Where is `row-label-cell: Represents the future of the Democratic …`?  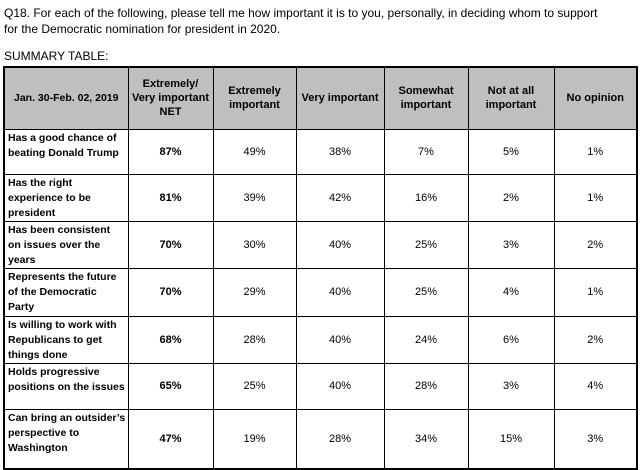 row-label-cell: Represents the future of the Democratic … is located at coordinates (66, 292).